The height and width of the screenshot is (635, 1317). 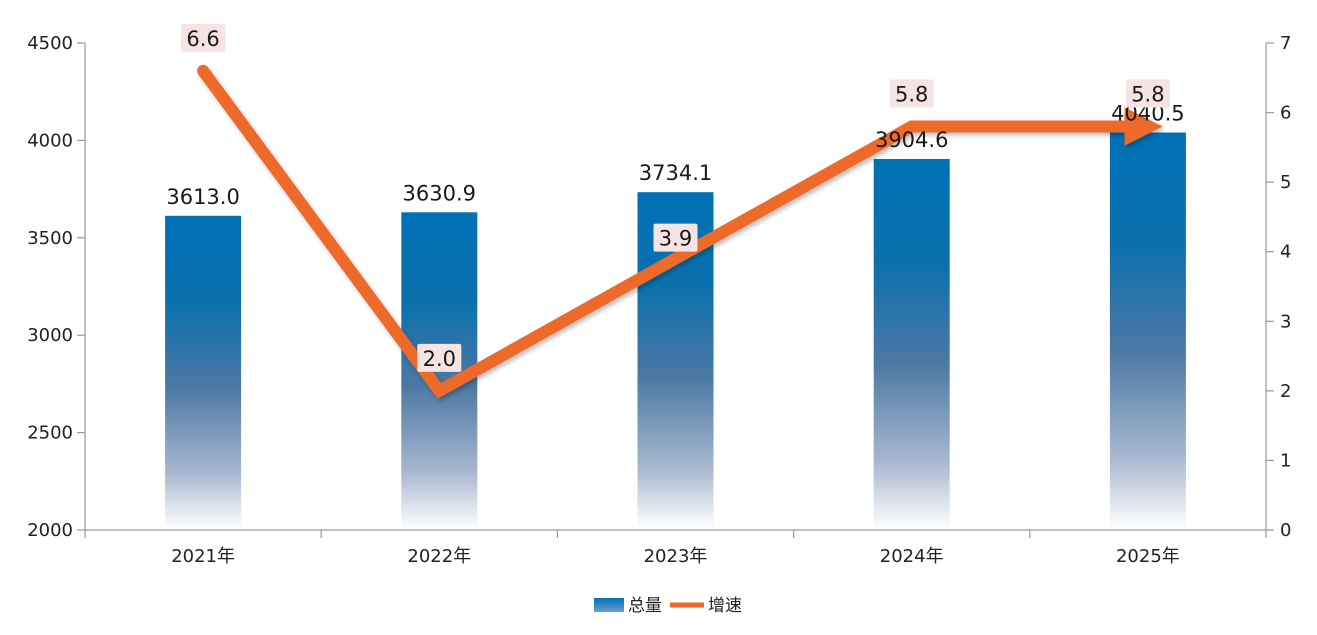 I want to click on left-y-tick-label: 2500, so click(x=50, y=433).